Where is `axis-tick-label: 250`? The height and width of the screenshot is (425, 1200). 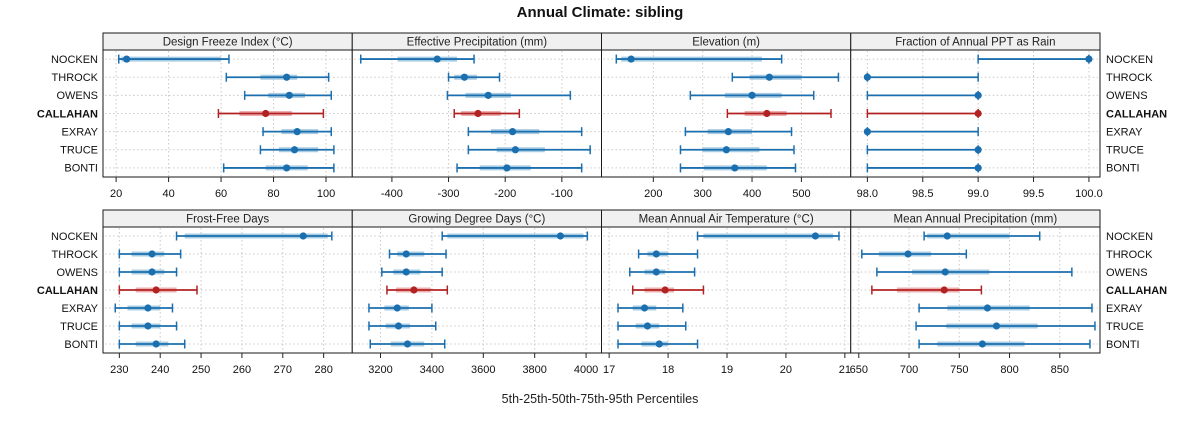 axis-tick-label: 250 is located at coordinates (201, 370).